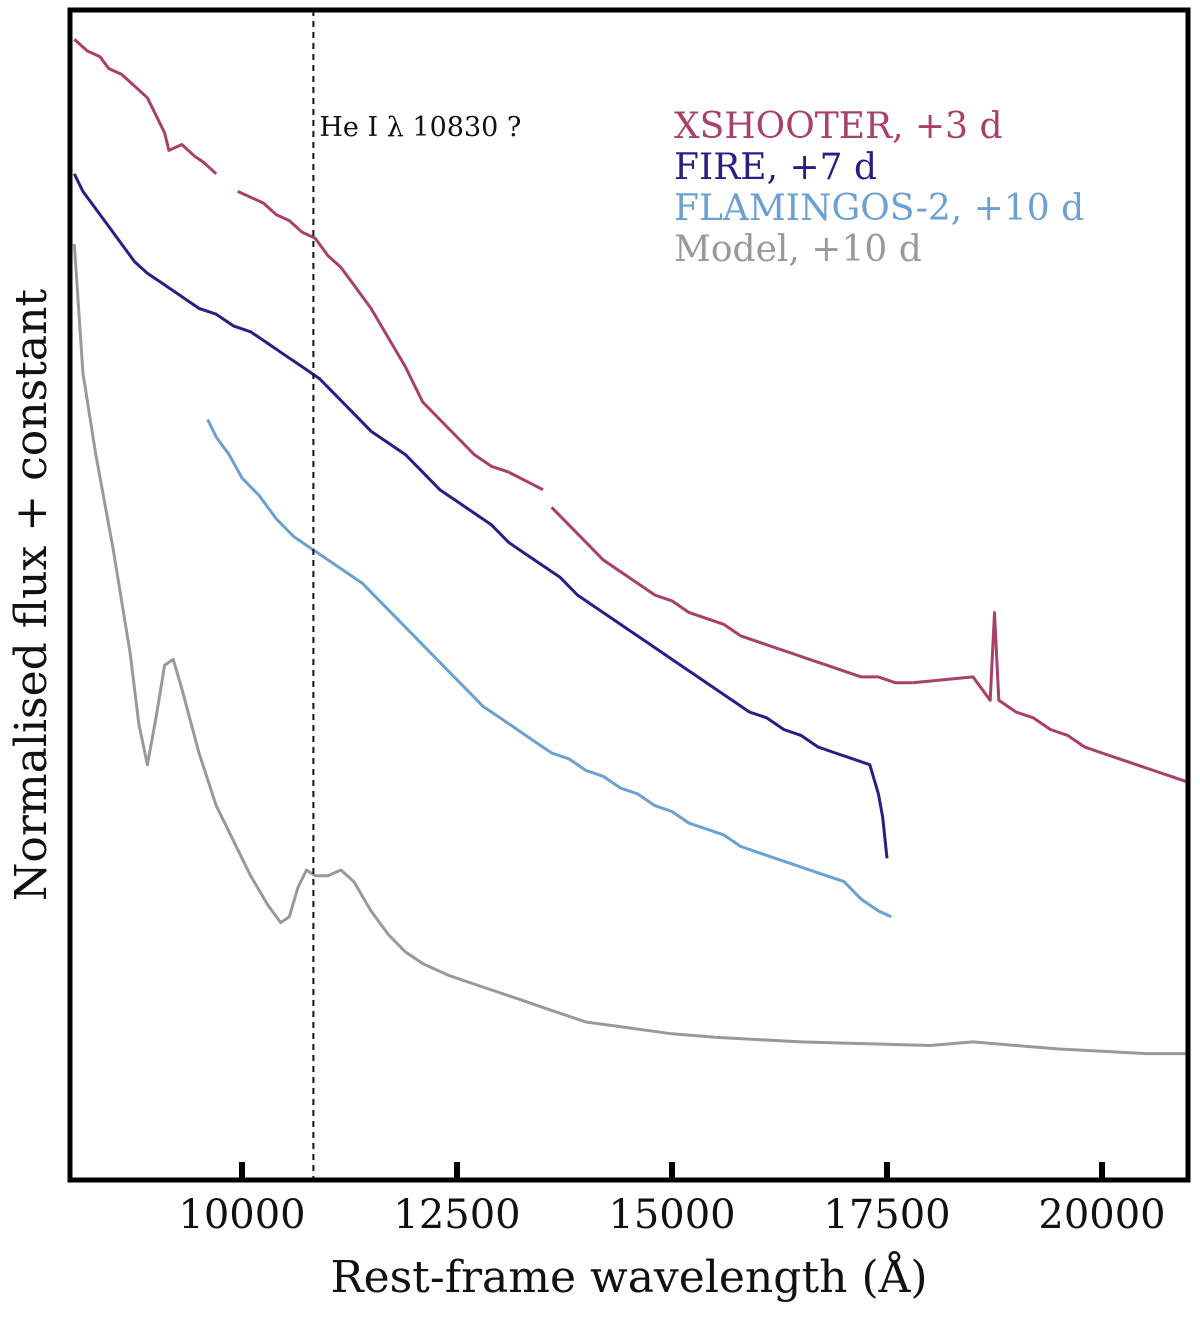  I want to click on x-tick-label-3: 17500, so click(886, 1215).